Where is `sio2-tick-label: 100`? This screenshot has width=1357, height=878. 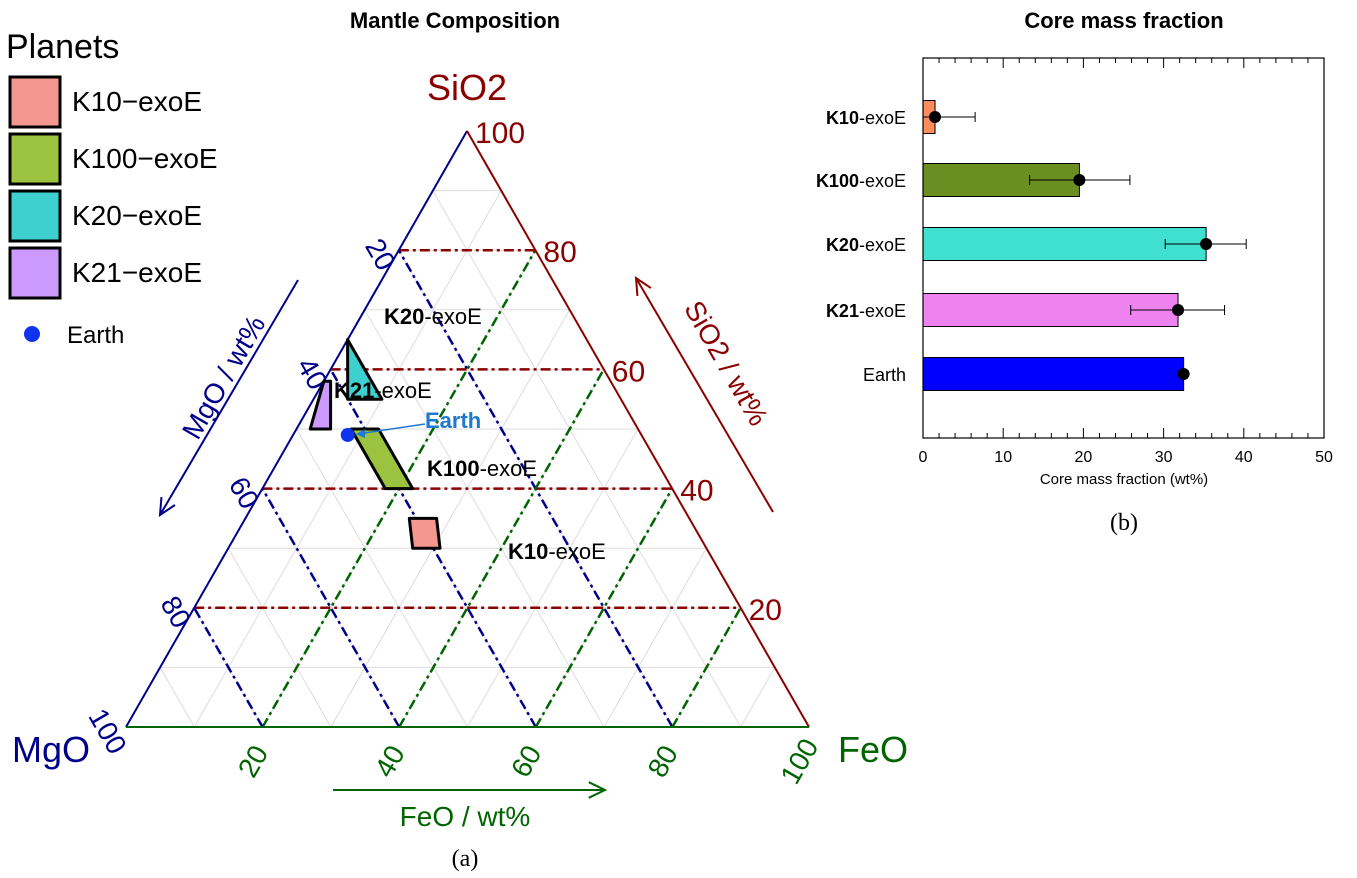 sio2-tick-label: 100 is located at coordinates (500, 133).